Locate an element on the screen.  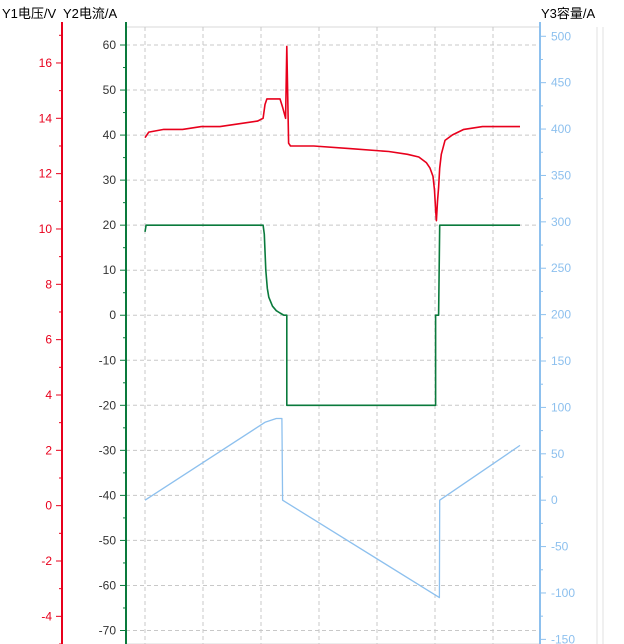
y1-tick-label: 16 is located at coordinates (46, 63).